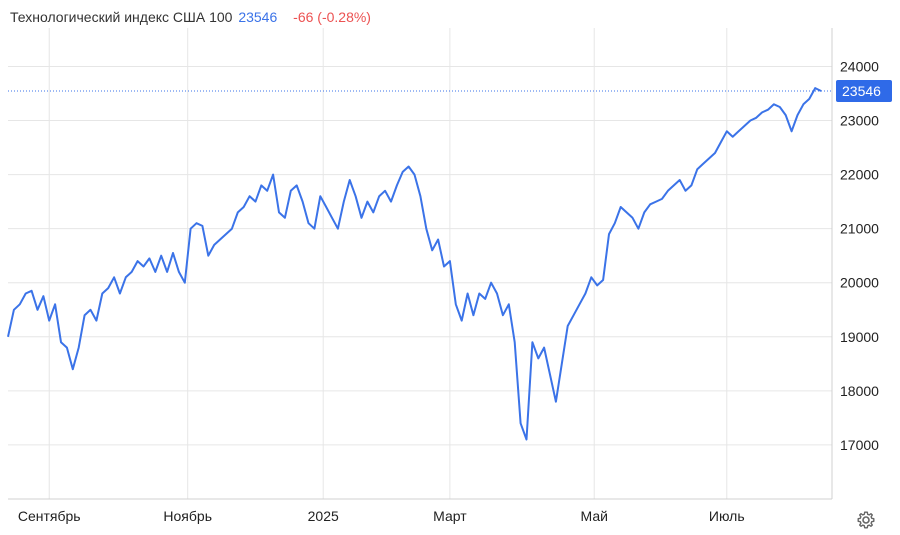 This screenshot has height=535, width=900. What do you see at coordinates (381, 516) in the screenshot?
I see `x-axis-labels: Сентябрь Ноябрь 2025 Март Май Июль` at bounding box center [381, 516].